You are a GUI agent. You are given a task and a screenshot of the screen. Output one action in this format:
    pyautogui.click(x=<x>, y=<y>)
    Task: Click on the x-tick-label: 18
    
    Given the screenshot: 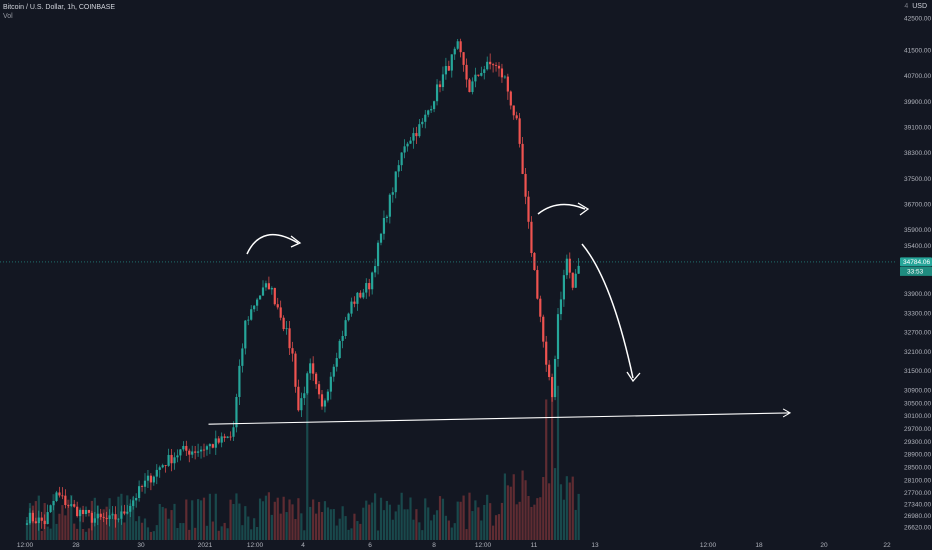 What is the action you would take?
    pyautogui.click(x=759, y=545)
    